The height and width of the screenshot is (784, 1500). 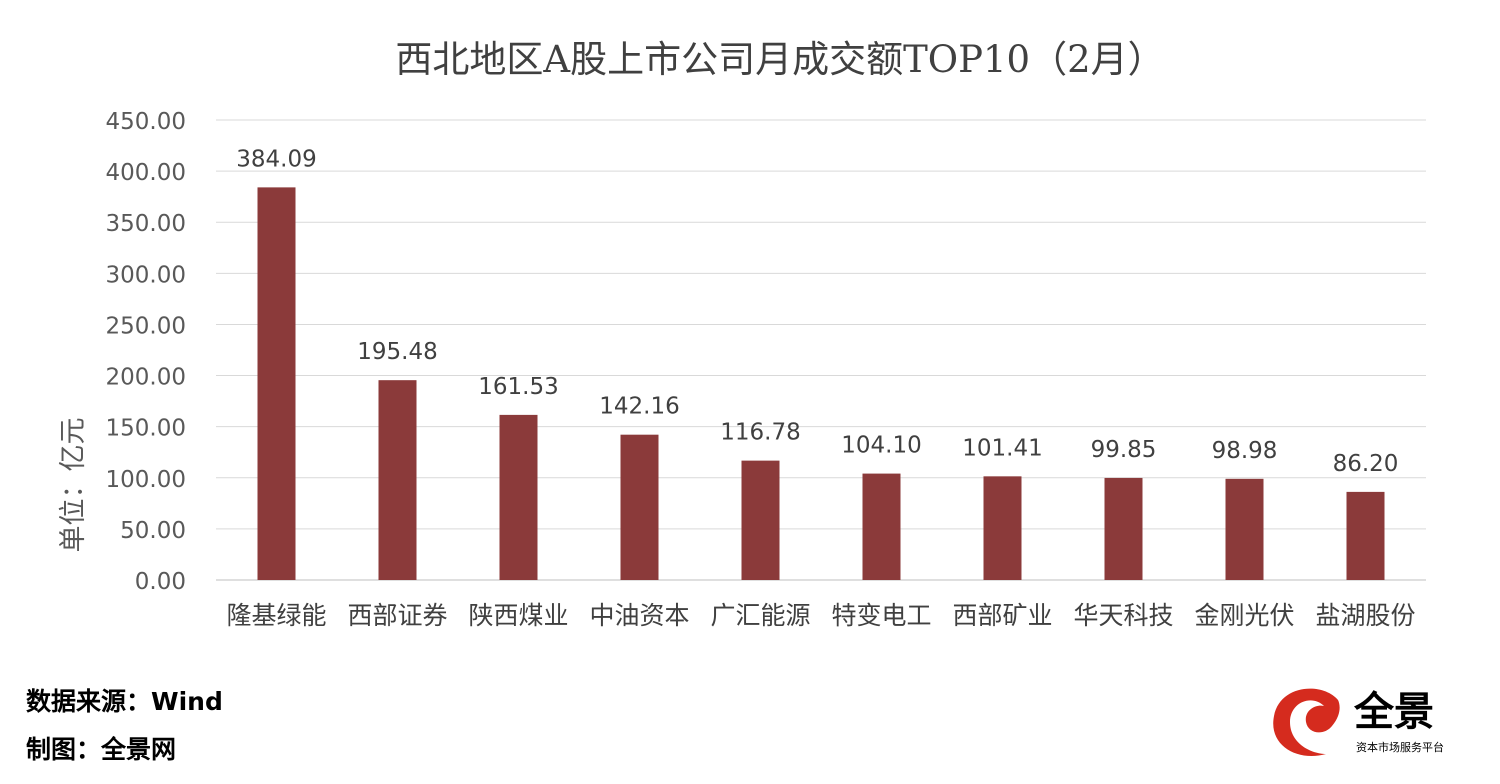 What do you see at coordinates (1244, 615) in the screenshot?
I see `x-tick-label: 金刚光伏` at bounding box center [1244, 615].